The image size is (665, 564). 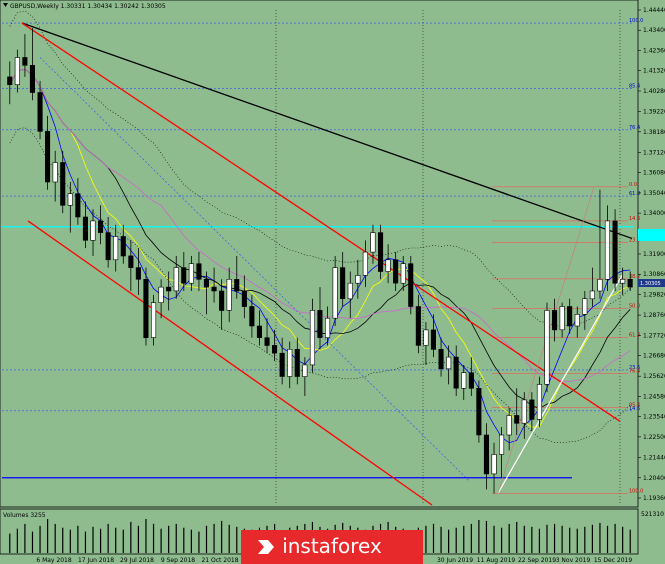 I want to click on price-tick-label-19: 1.24580, so click(x=654, y=396).